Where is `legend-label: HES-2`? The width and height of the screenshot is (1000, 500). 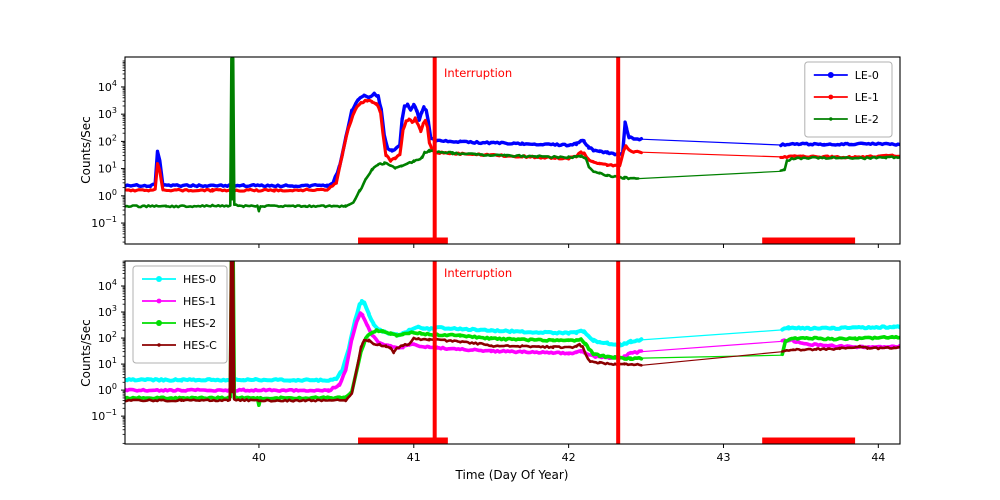 legend-label: HES-2 is located at coordinates (199, 323).